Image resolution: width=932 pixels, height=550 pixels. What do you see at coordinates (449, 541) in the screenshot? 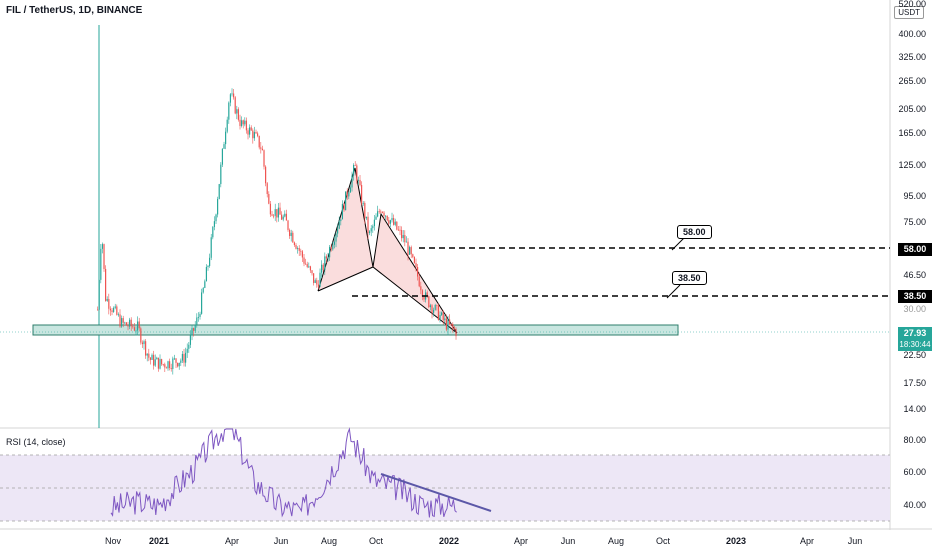
I see `time-label-2022: 2022` at bounding box center [449, 541].